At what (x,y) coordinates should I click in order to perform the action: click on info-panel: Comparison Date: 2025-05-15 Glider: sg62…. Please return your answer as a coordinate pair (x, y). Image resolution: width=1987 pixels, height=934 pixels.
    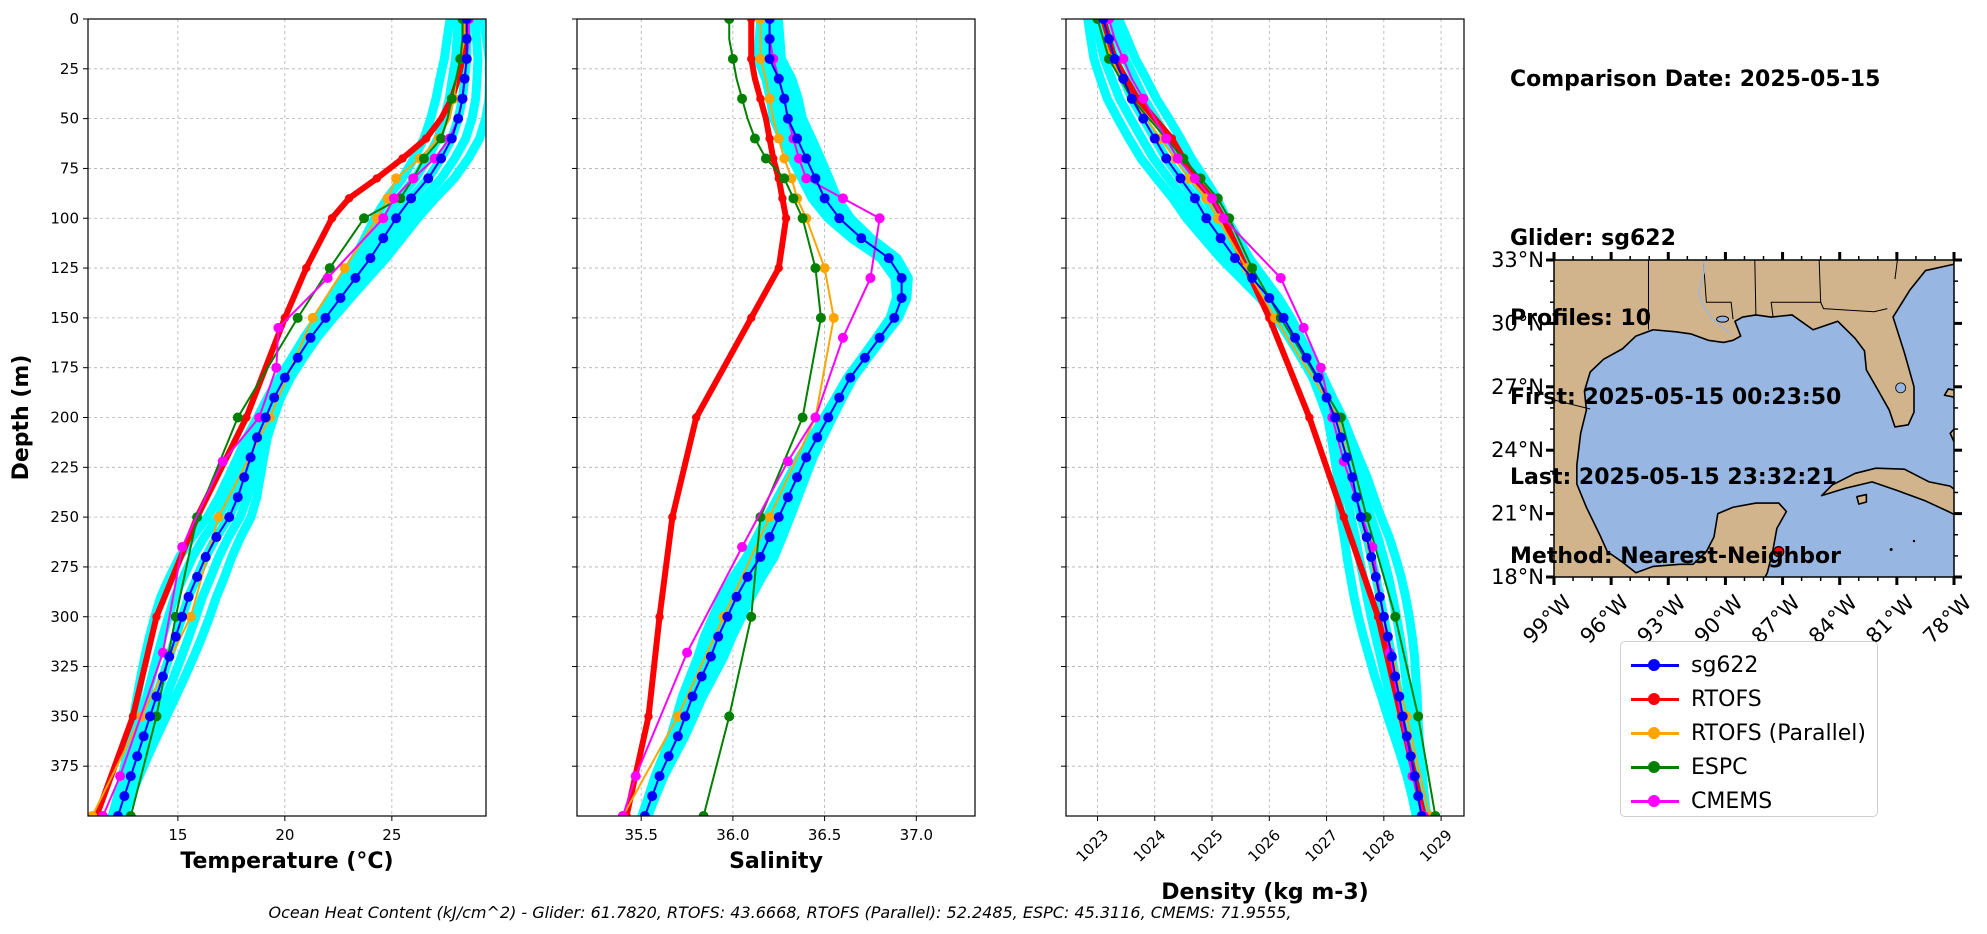
    Looking at the image, I should click on (1695, 305).